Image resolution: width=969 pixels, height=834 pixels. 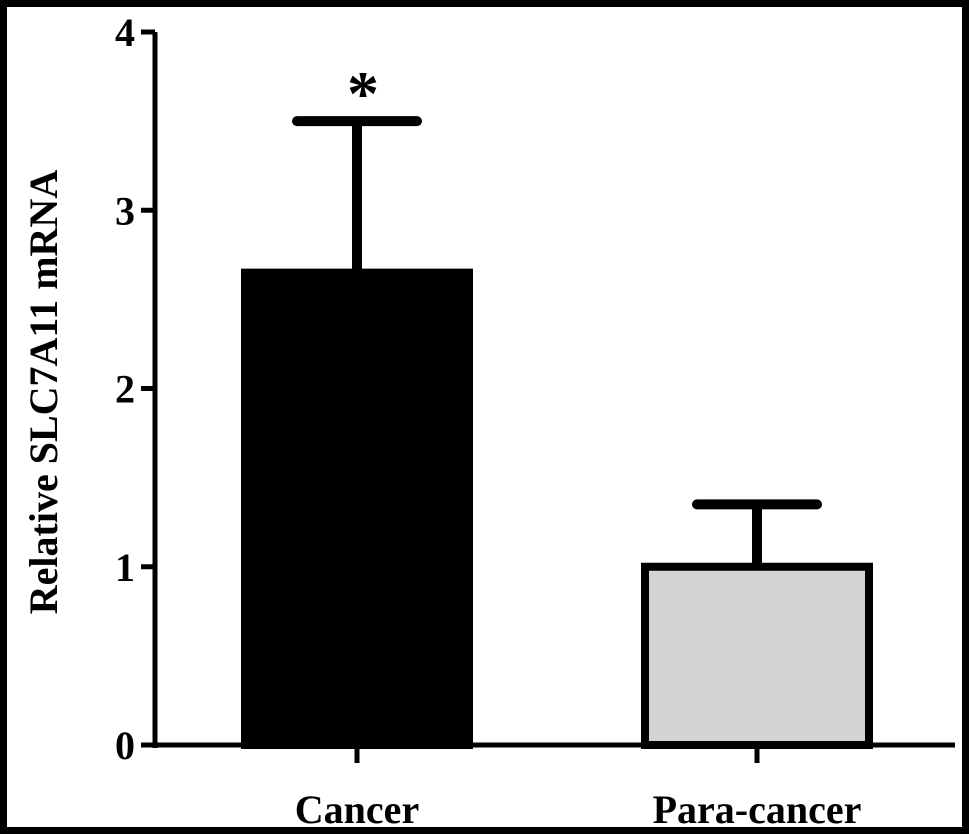 What do you see at coordinates (125, 32) in the screenshot?
I see `y-tick-label: 4` at bounding box center [125, 32].